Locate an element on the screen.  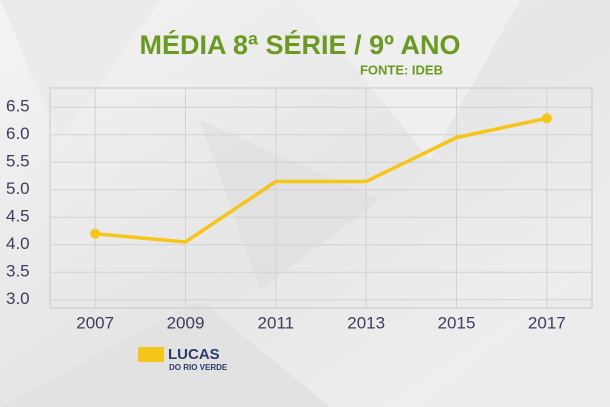
y-tick-label: 4.0 is located at coordinates (18, 243).